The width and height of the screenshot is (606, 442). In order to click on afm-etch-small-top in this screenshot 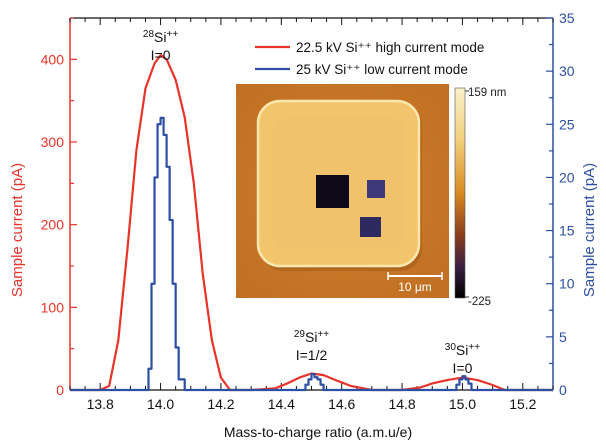, I will do `click(376, 189)`.